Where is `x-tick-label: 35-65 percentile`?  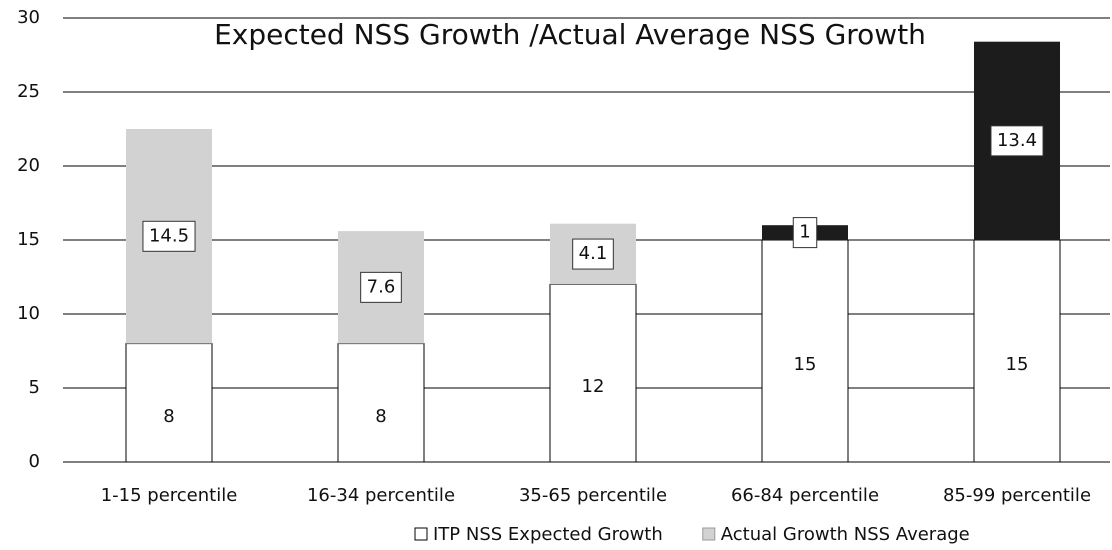 x-tick-label: 35-65 percentile is located at coordinates (593, 495).